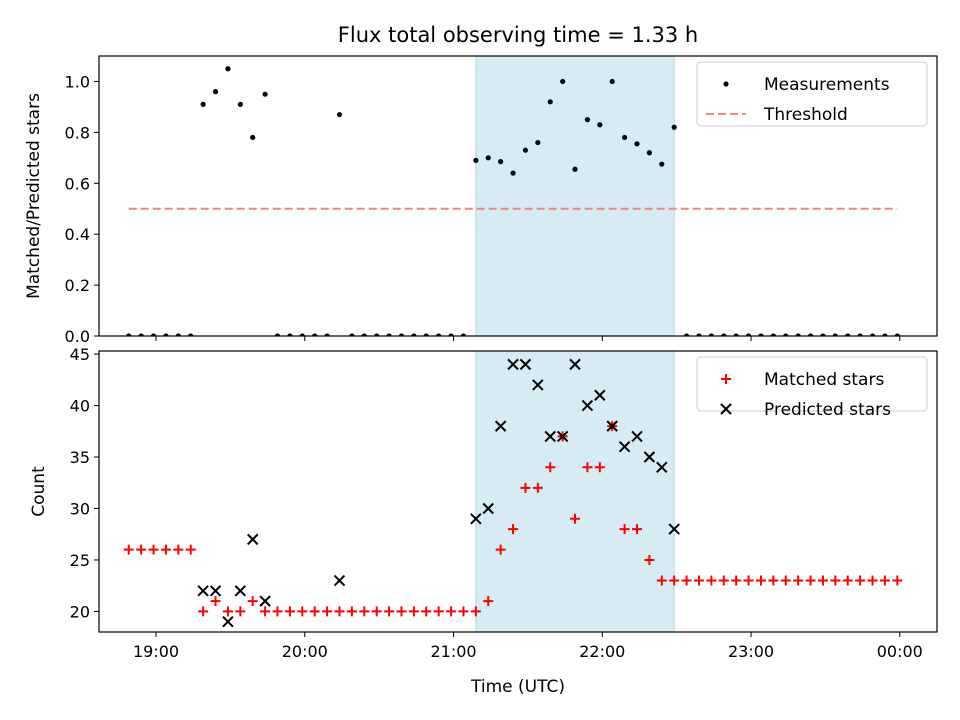  What do you see at coordinates (77, 285) in the screenshot?
I see `y-tick-label: 0.2` at bounding box center [77, 285].